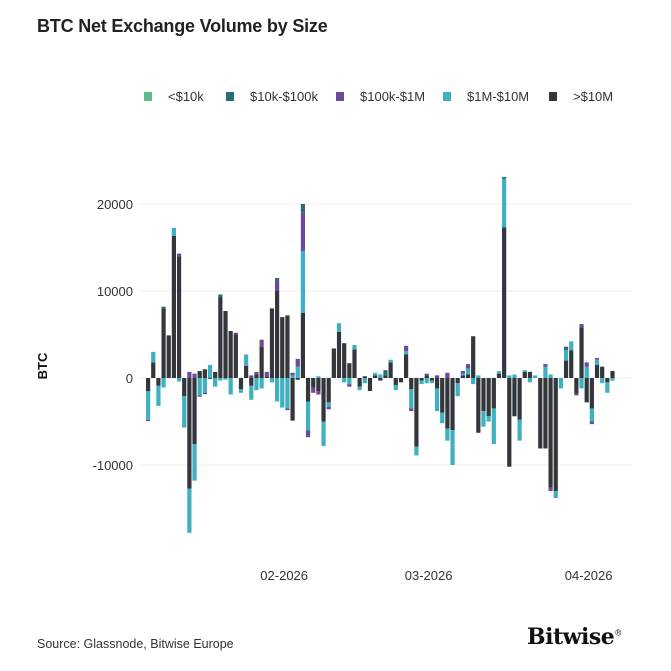  What do you see at coordinates (574, 637) in the screenshot?
I see `bitwise-logo: Bitwise®` at bounding box center [574, 637].